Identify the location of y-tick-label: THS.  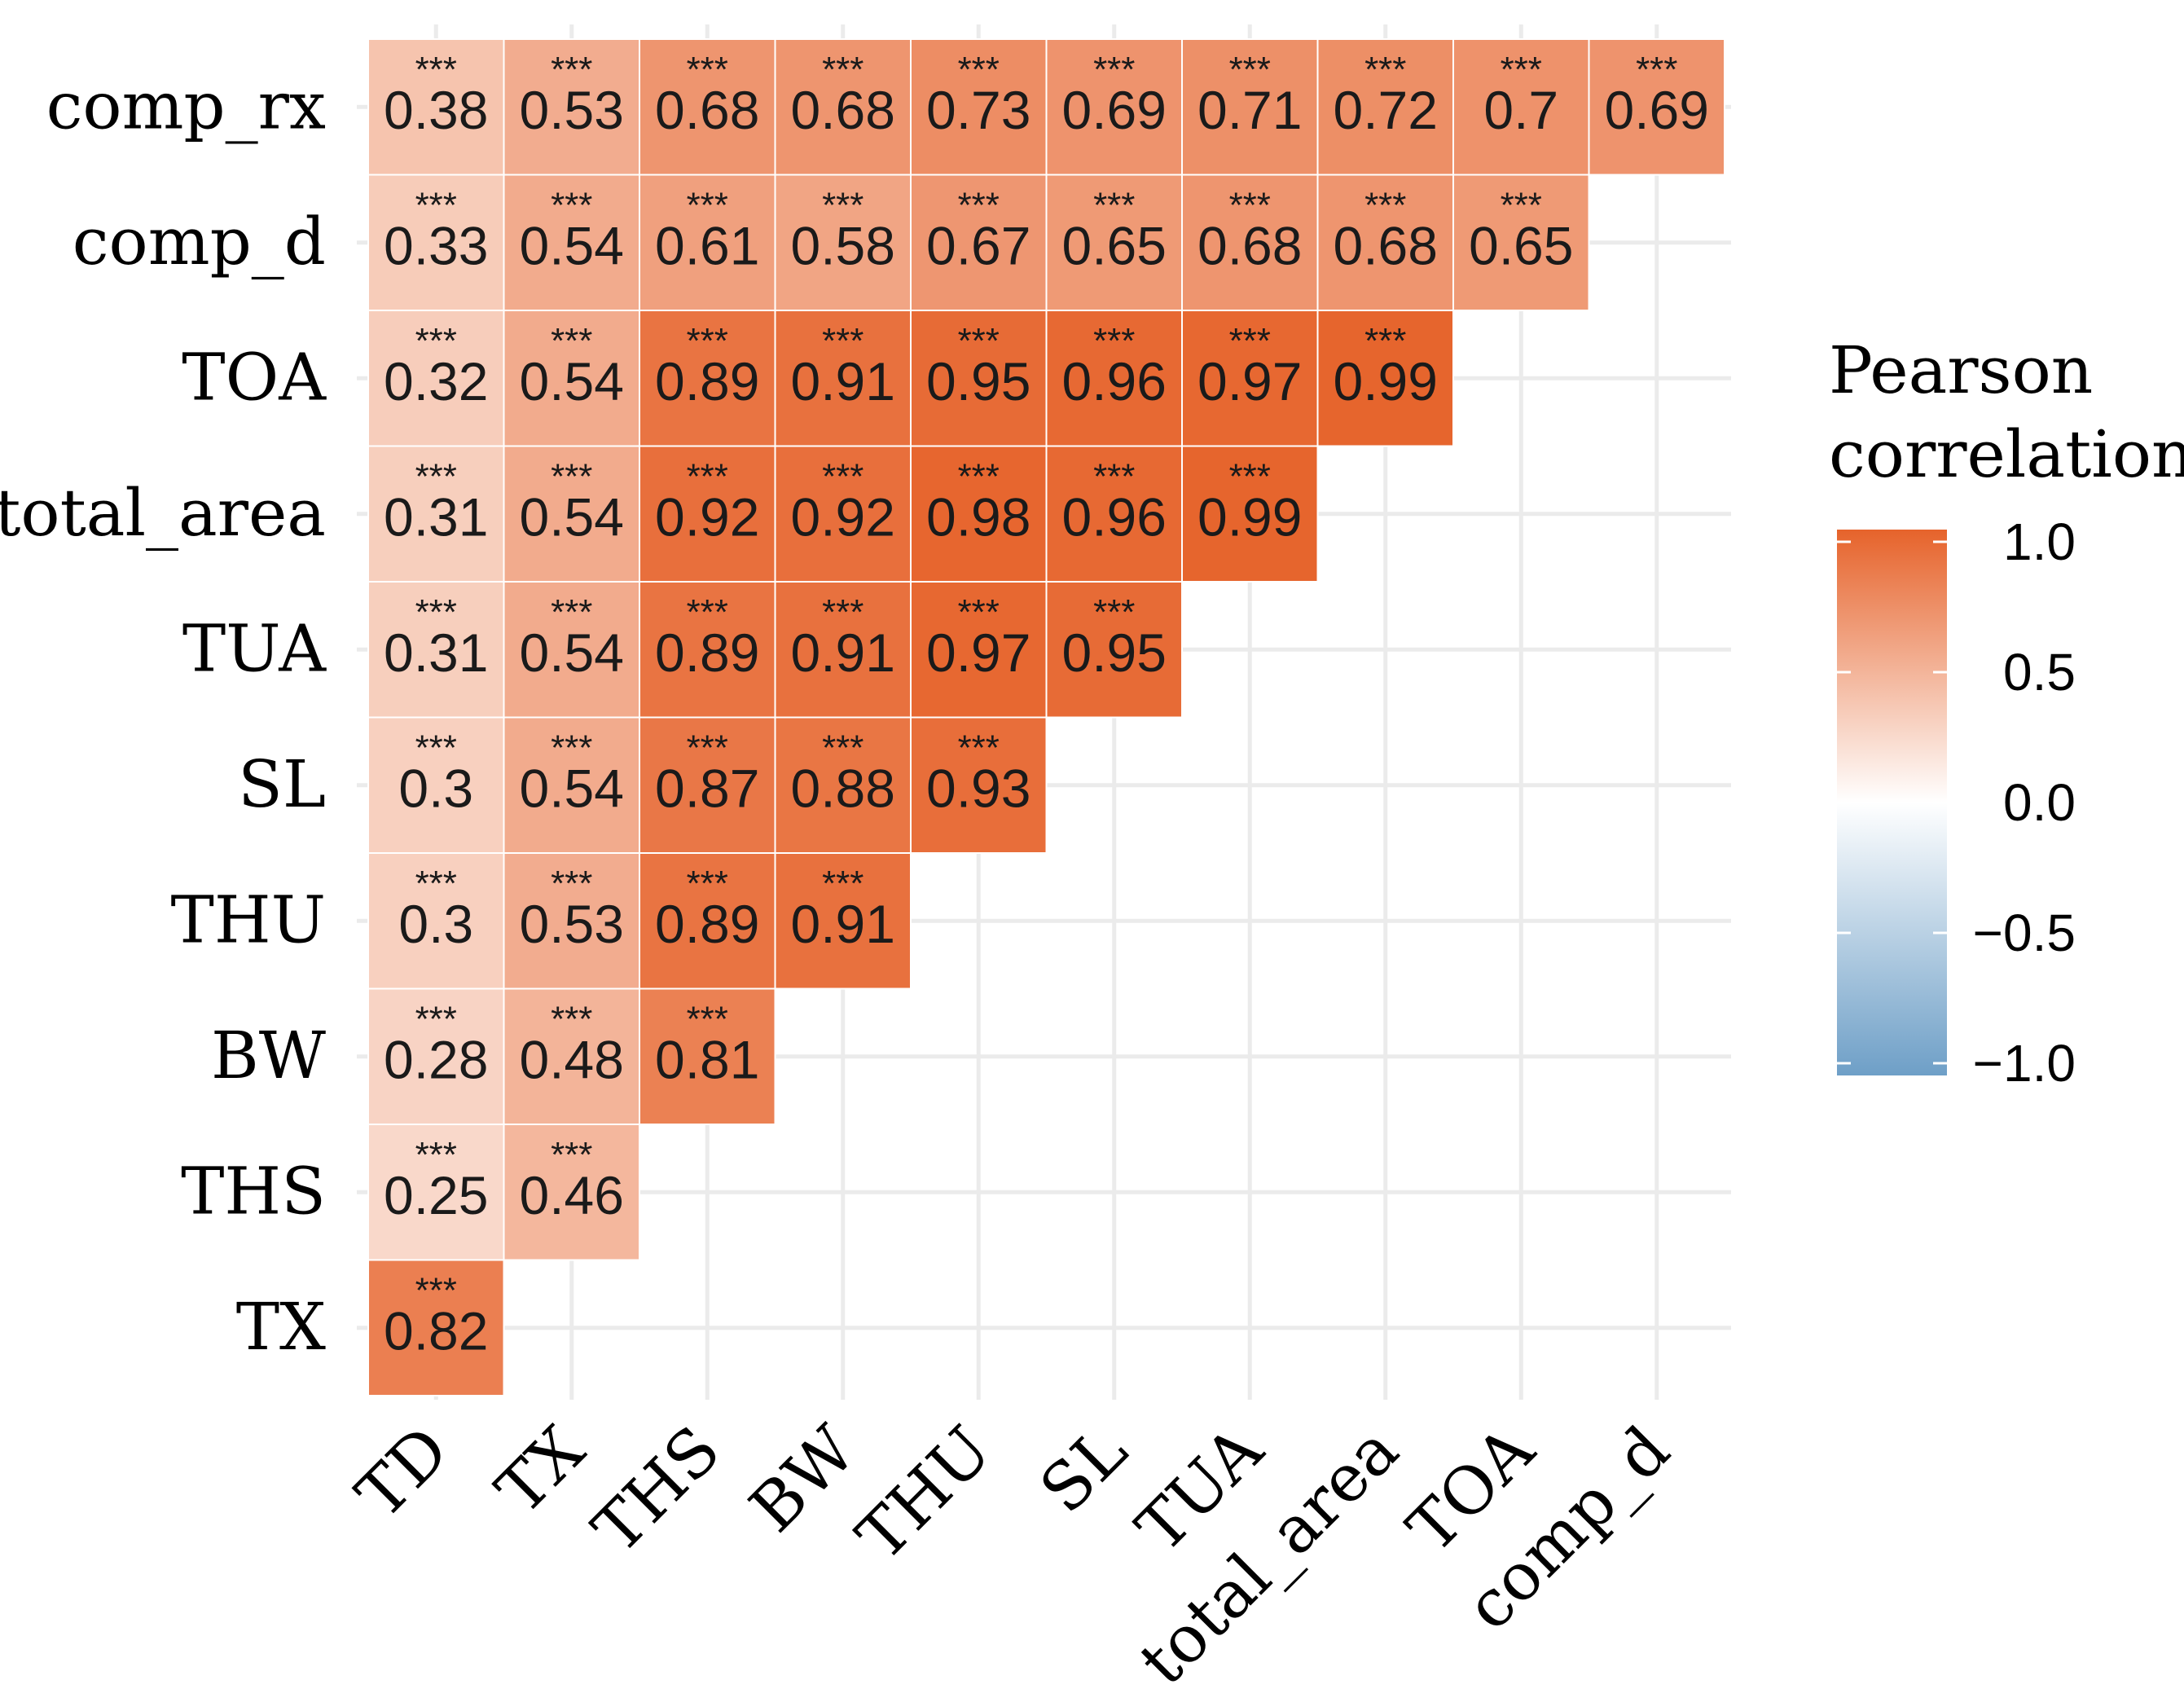
(253, 1191).